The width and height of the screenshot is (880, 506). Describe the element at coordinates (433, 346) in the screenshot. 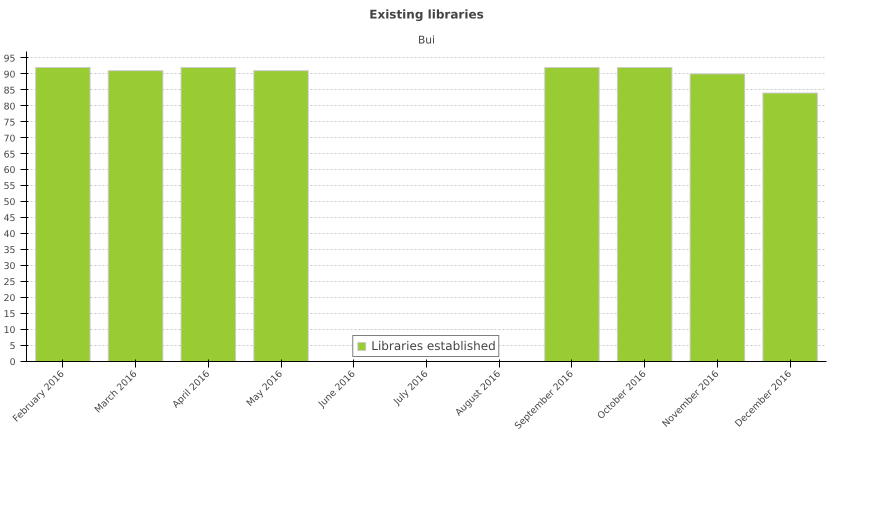

I see `legend-label: Libraries established` at that location.